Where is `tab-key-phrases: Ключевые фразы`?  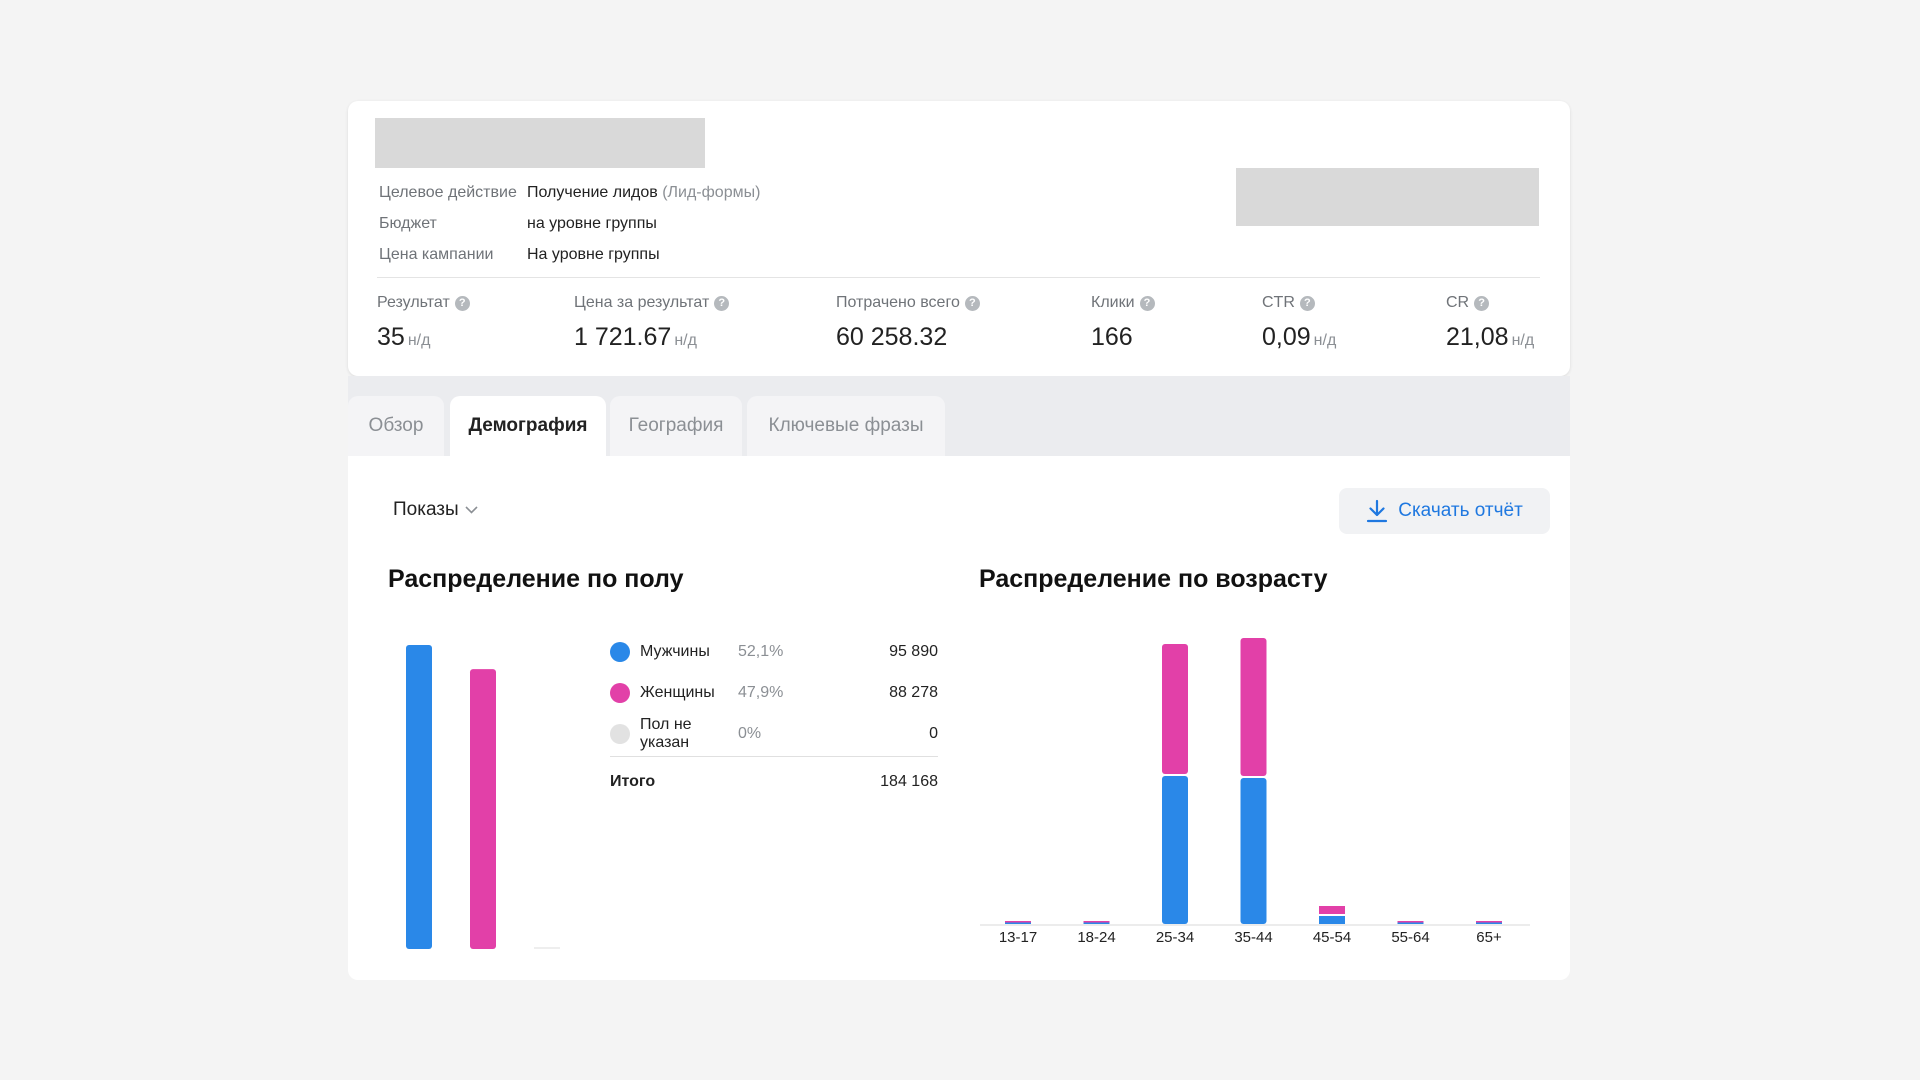 tab-key-phrases: Ключевые фразы is located at coordinates (846, 426).